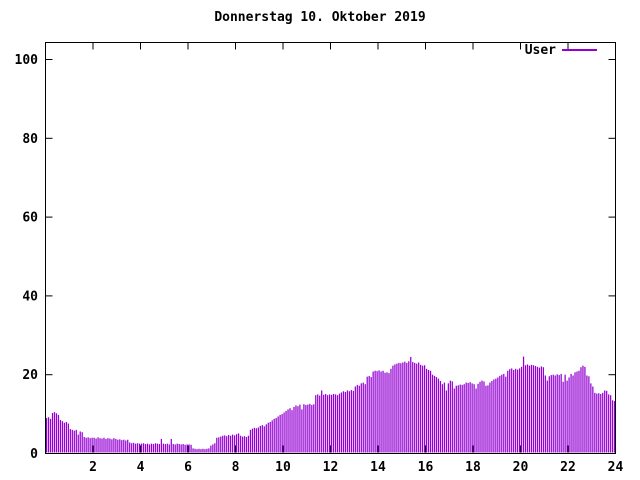 The height and width of the screenshot is (480, 640). I want to click on legend-label-user: User, so click(540, 50).